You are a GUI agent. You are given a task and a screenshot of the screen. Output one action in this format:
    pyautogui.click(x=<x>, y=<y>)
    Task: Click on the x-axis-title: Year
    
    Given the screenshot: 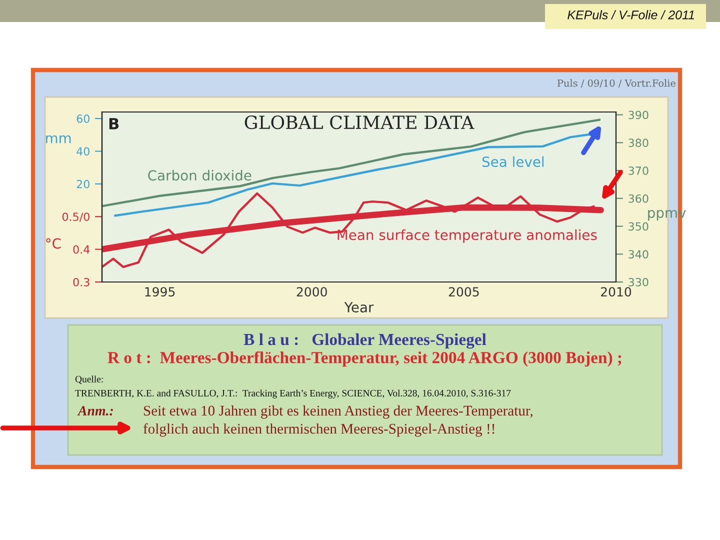 What is the action you would take?
    pyautogui.click(x=359, y=307)
    